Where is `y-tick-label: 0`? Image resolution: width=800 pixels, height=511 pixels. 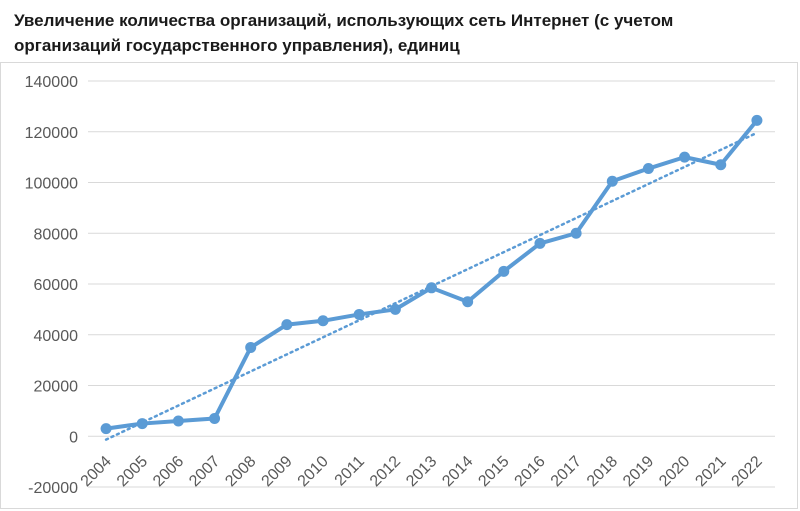
y-tick-label: 0 is located at coordinates (73, 437).